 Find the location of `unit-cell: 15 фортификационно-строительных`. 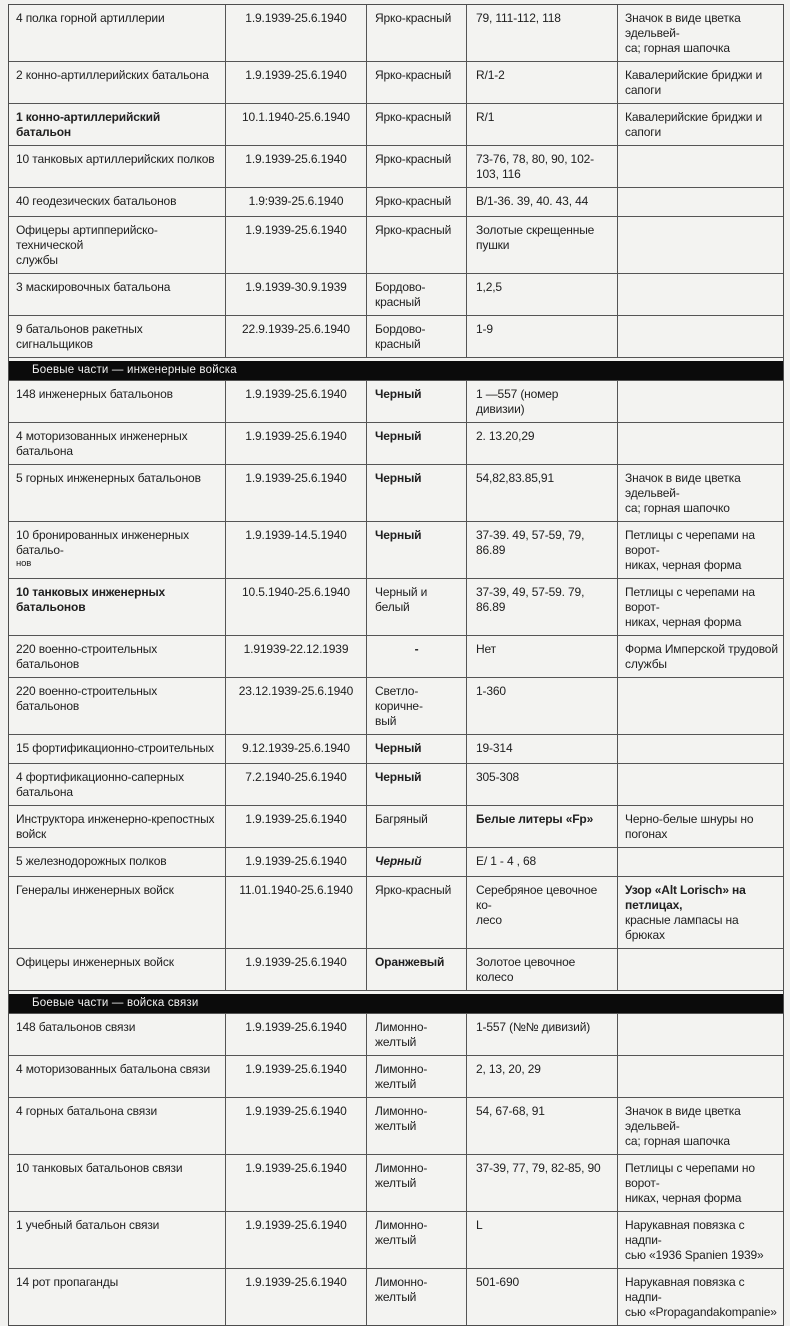

unit-cell: 15 фортификационно-строительных is located at coordinates (117, 749).